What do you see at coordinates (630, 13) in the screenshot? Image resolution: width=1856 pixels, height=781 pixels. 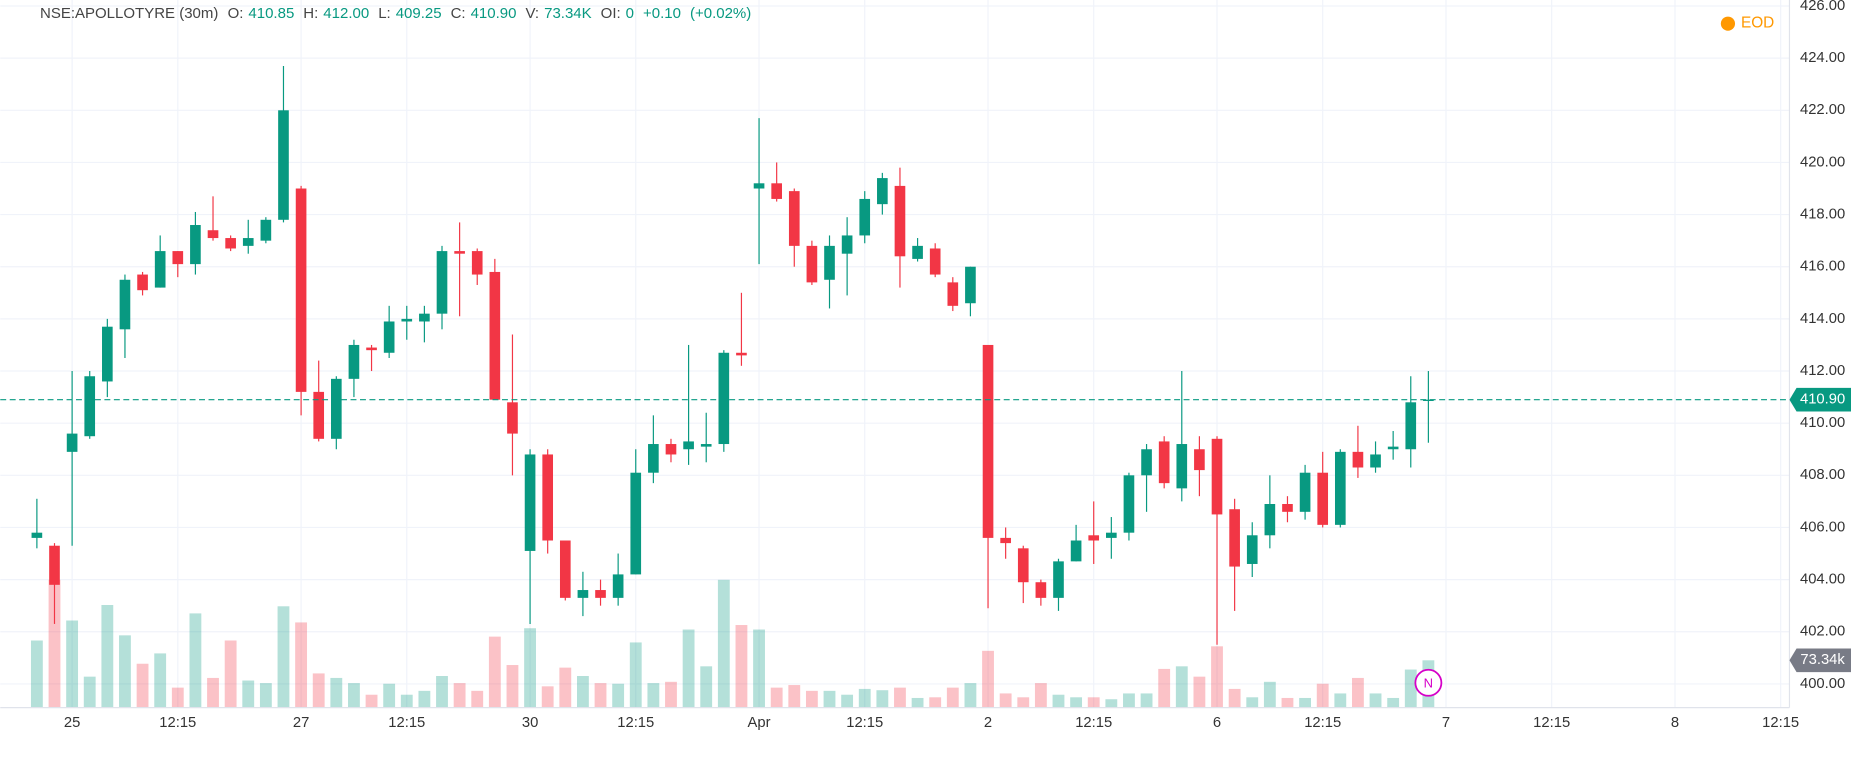 I see `field-value: 0` at bounding box center [630, 13].